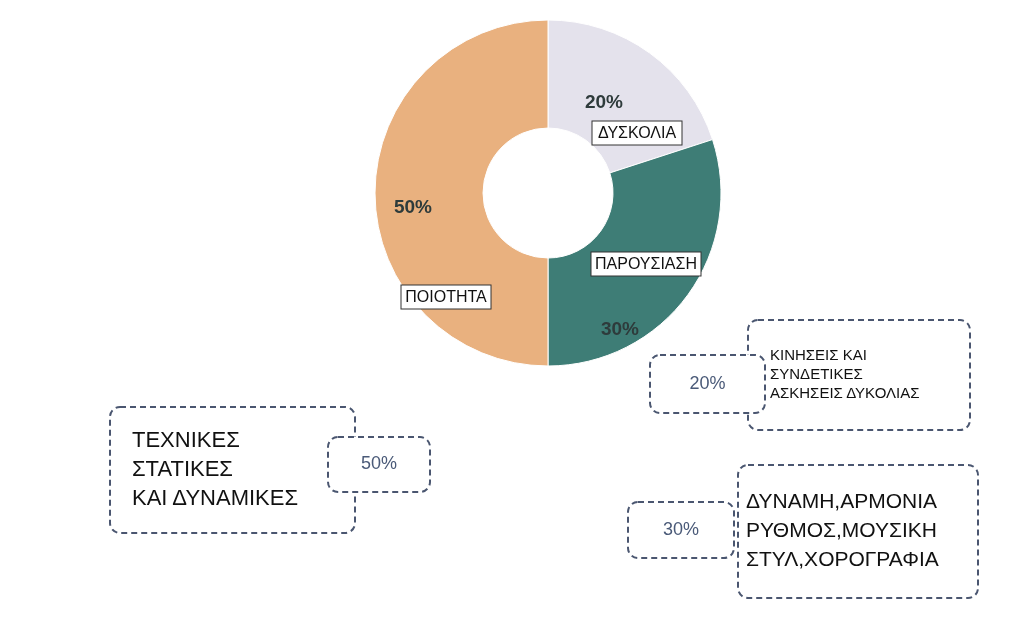 The width and height of the screenshot is (1024, 619). I want to click on data-label: 50%, so click(413, 207).